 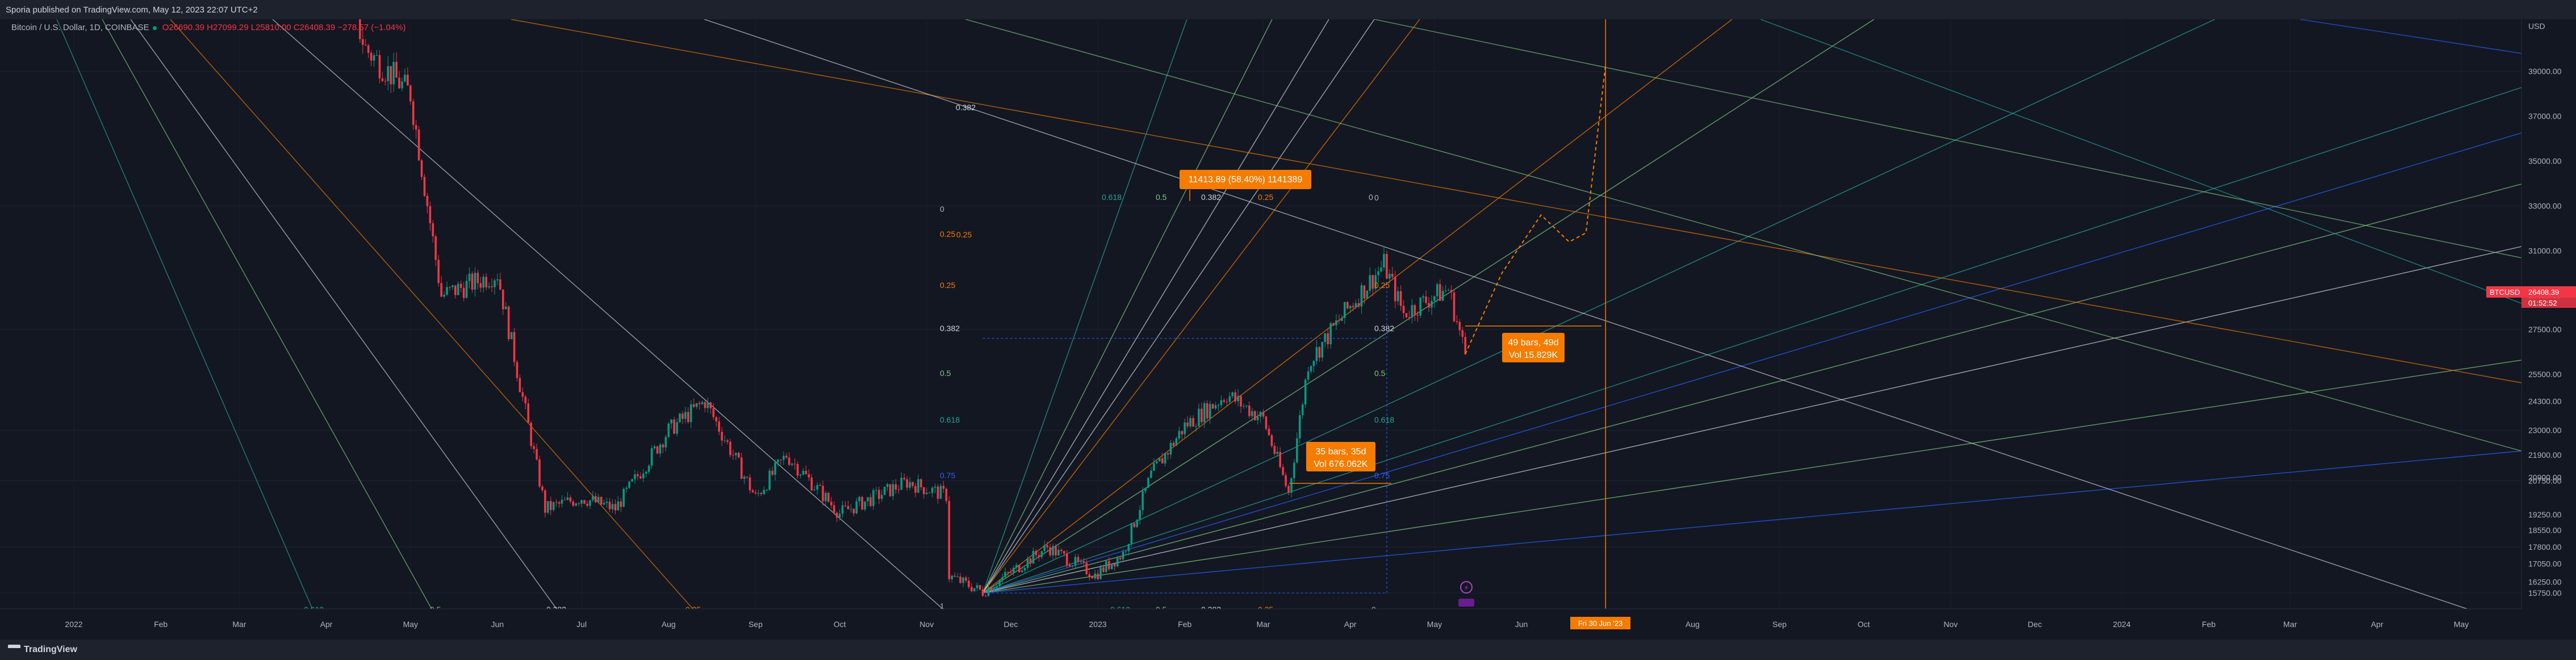 What do you see at coordinates (2545, 161) in the screenshot?
I see `price-tick-2: 35000.00` at bounding box center [2545, 161].